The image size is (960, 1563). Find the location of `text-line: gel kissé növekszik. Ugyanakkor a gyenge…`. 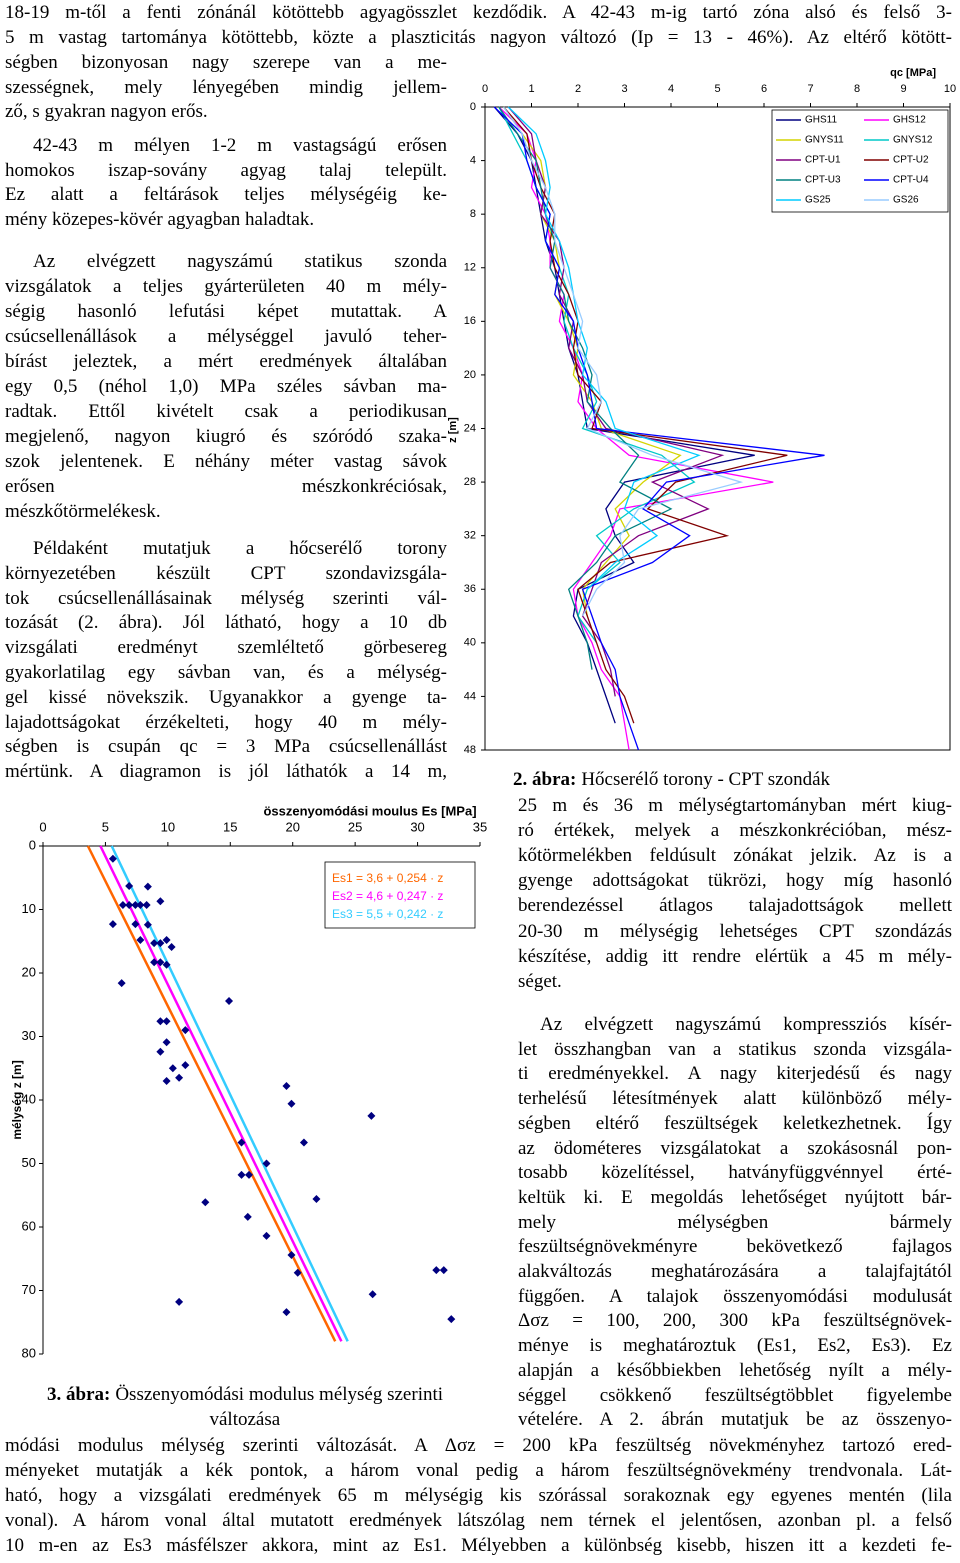

text-line: gel kissé növekszik. Ugyanakkor a gyenge… is located at coordinates (226, 697).